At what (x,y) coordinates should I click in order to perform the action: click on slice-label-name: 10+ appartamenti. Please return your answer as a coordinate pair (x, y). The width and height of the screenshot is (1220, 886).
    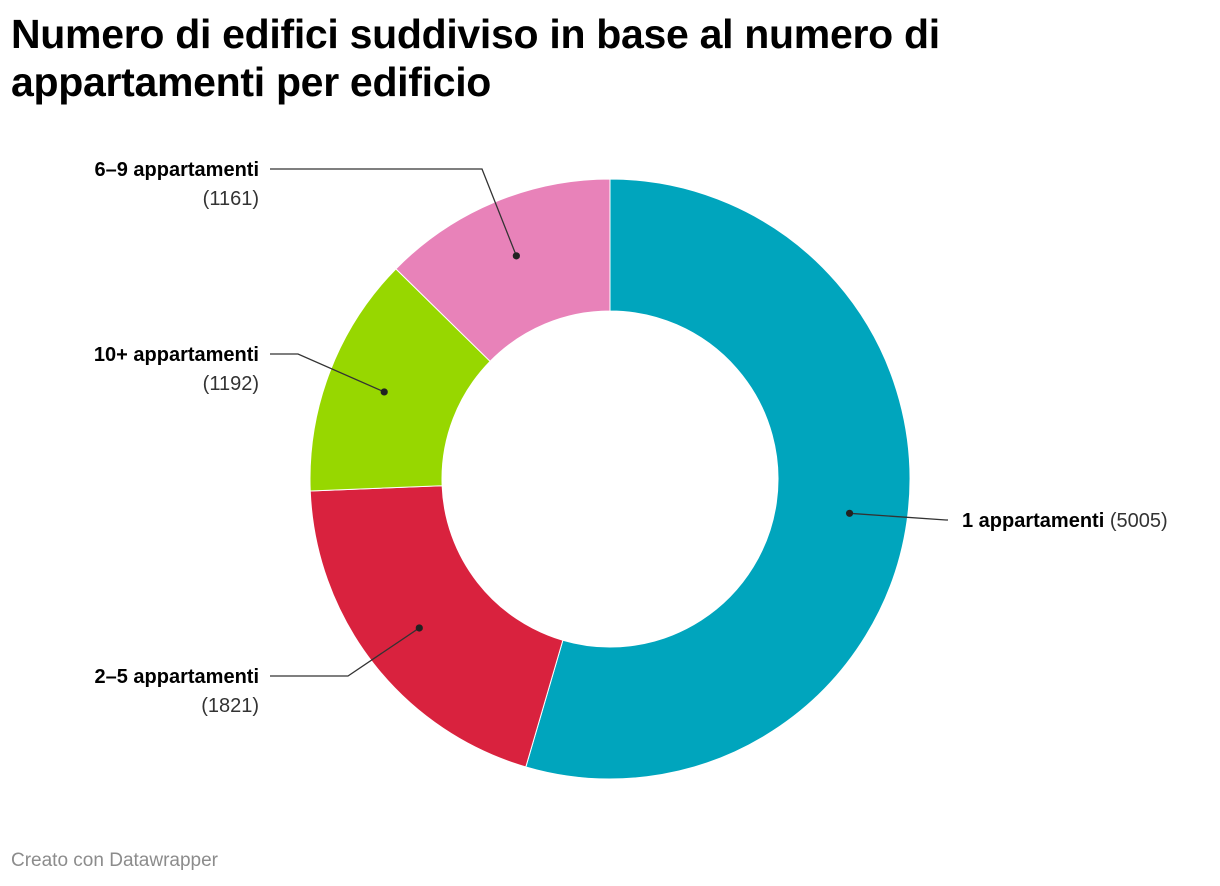
    Looking at the image, I should click on (176, 355).